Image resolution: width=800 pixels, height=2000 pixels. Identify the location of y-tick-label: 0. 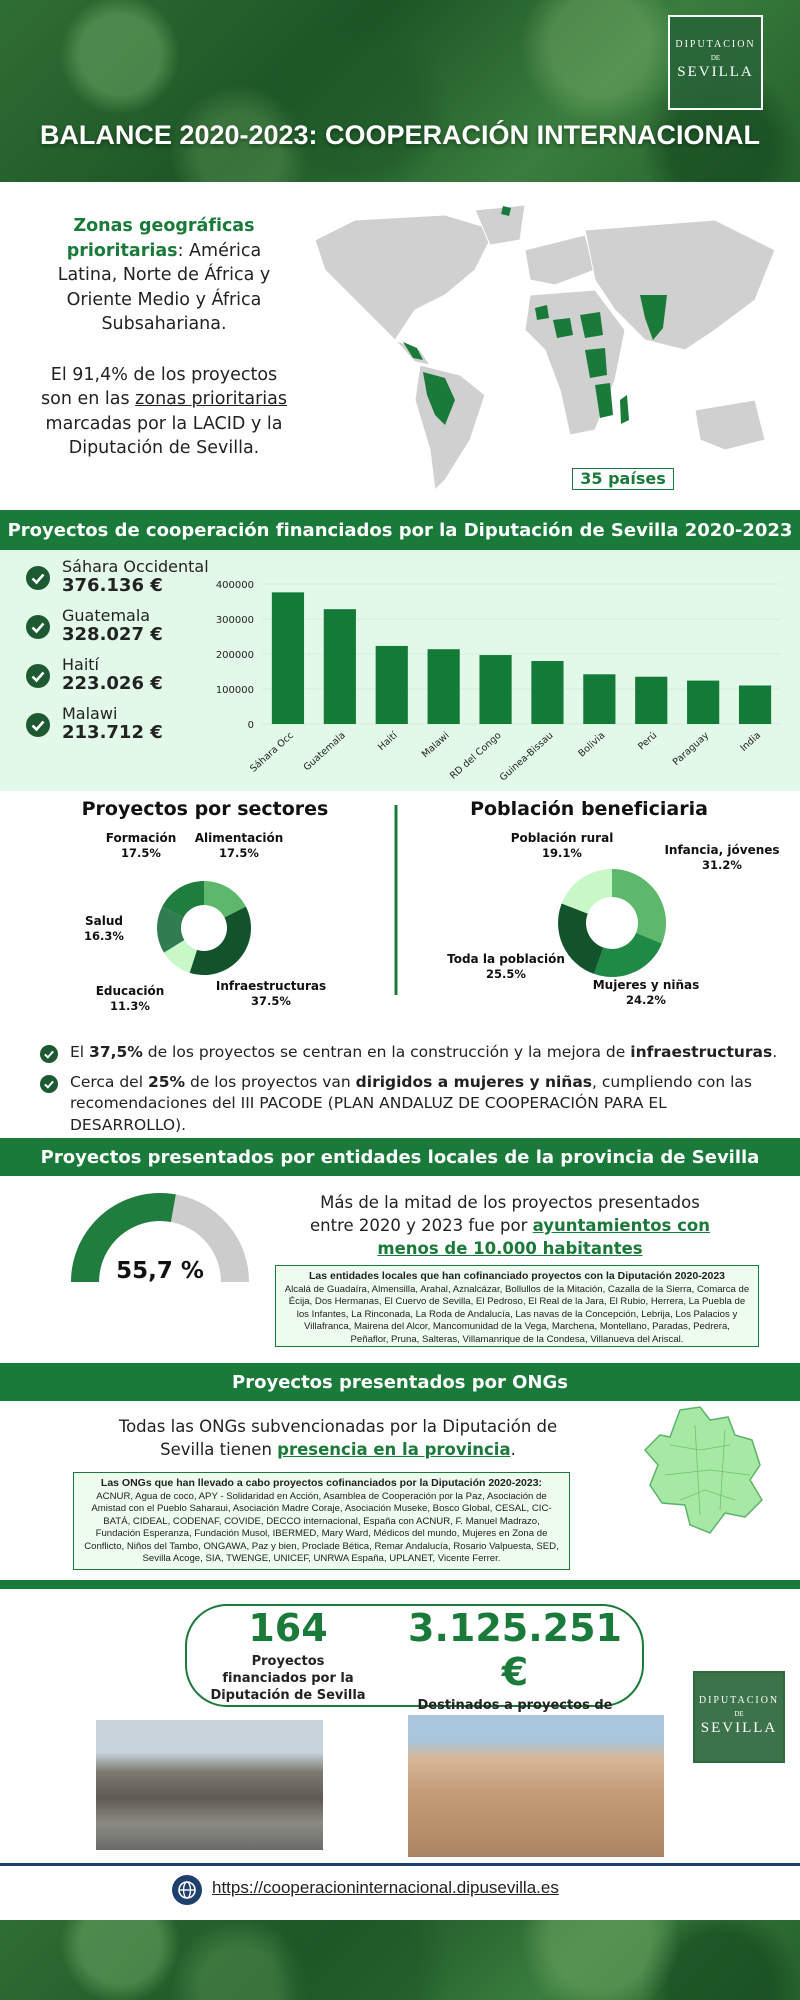
(251, 725).